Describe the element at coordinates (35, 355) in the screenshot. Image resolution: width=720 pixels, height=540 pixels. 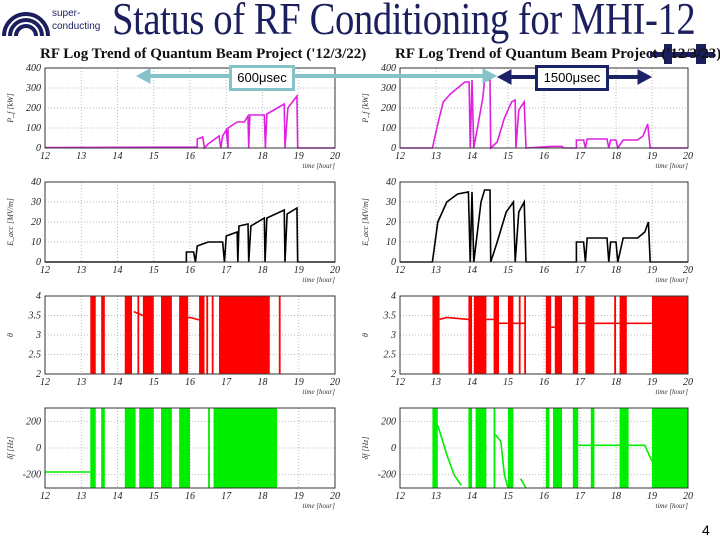
I see `y-tick-label: 2.5` at that location.